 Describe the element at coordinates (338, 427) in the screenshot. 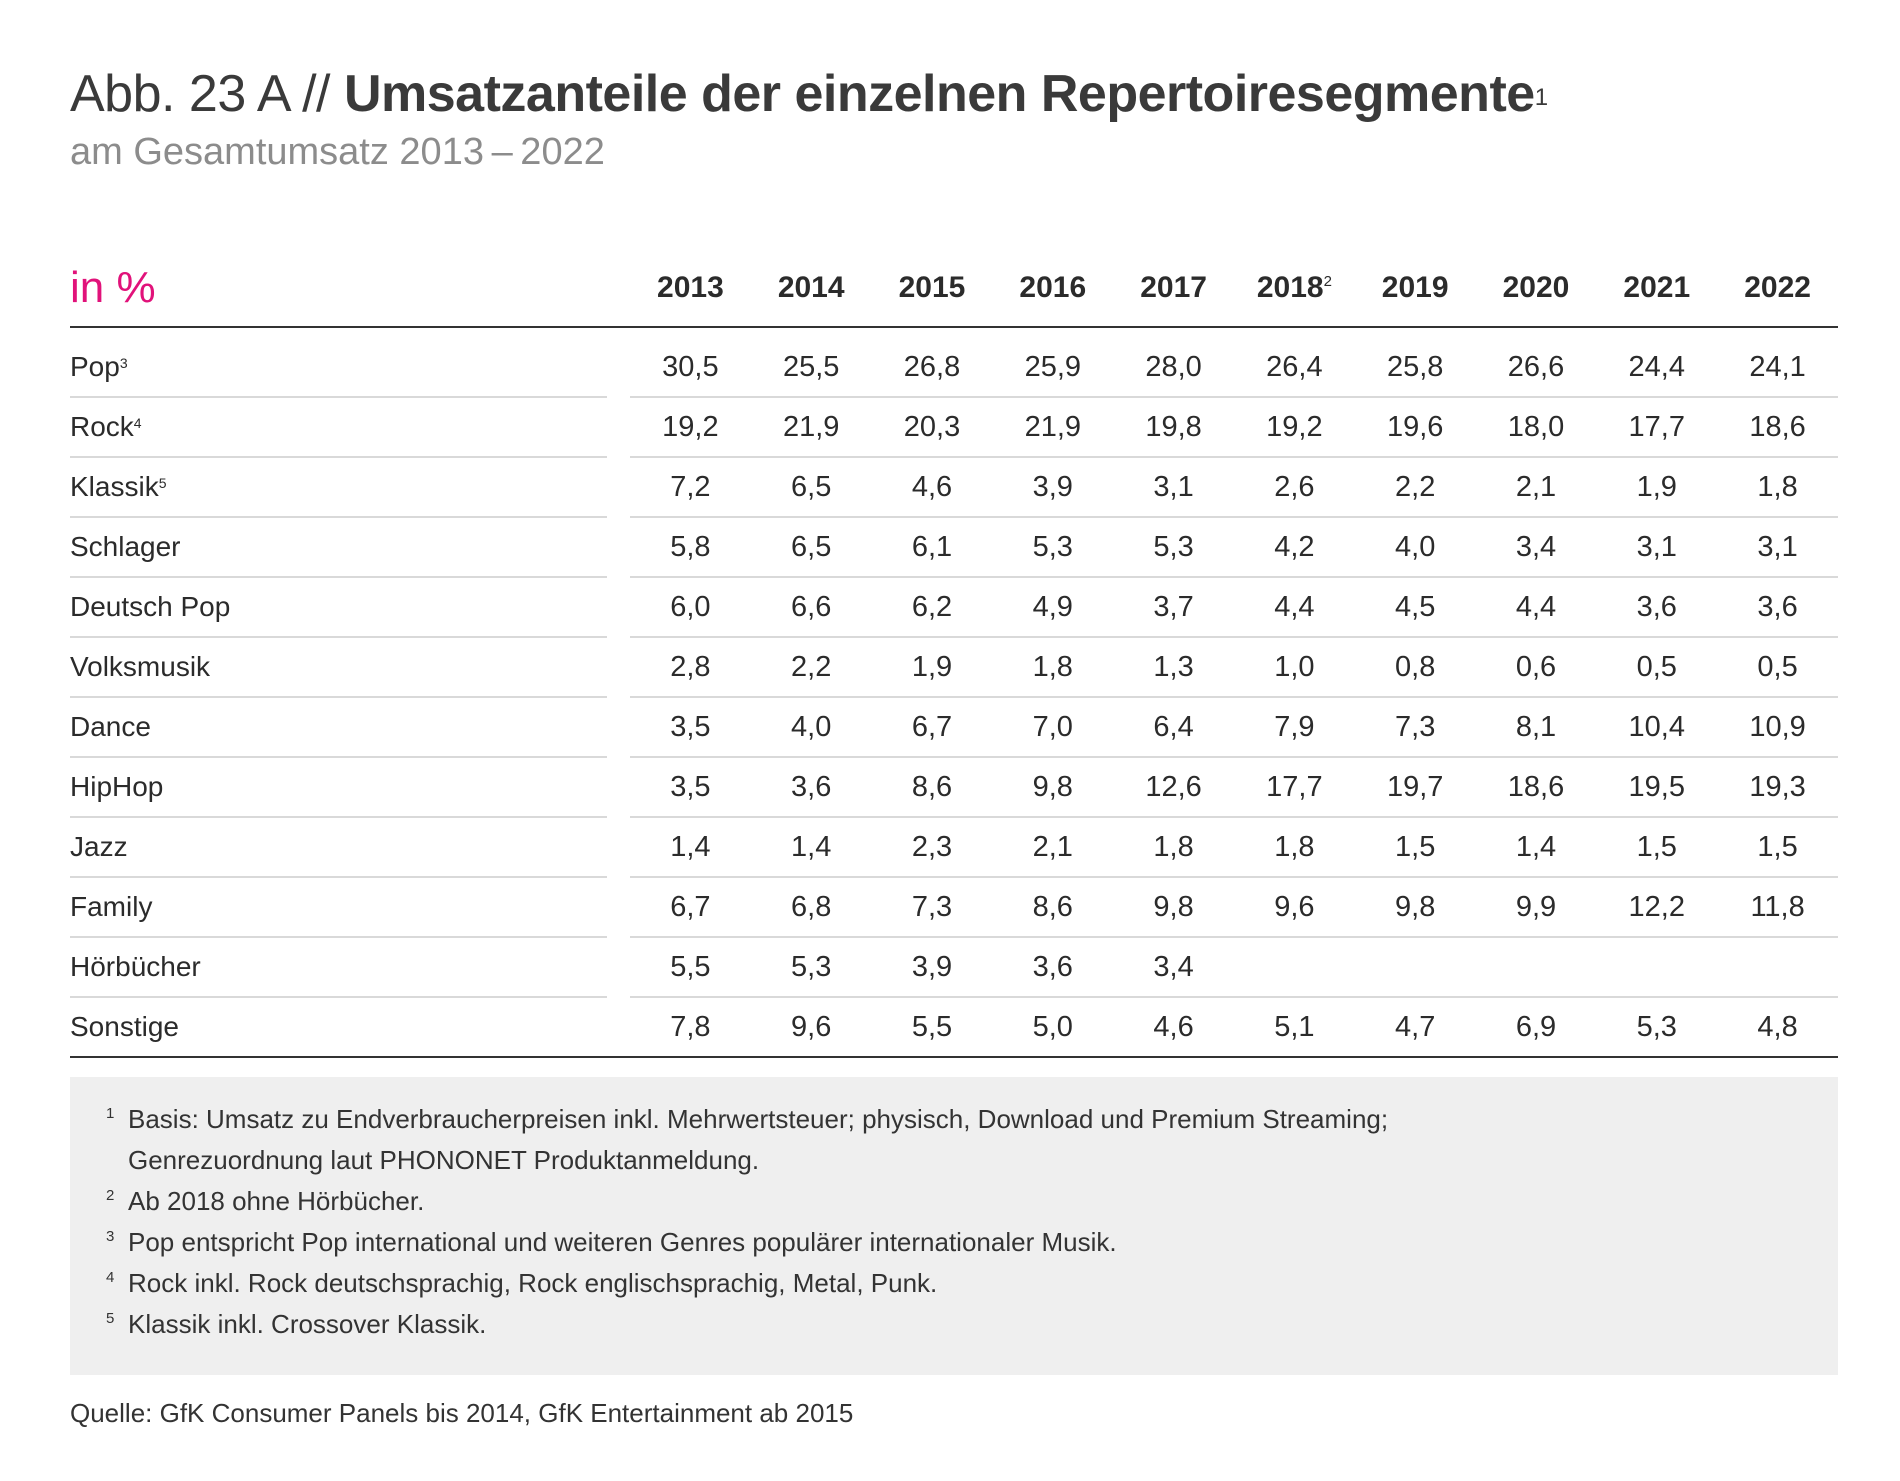

I see `row-label: Rock4` at that location.